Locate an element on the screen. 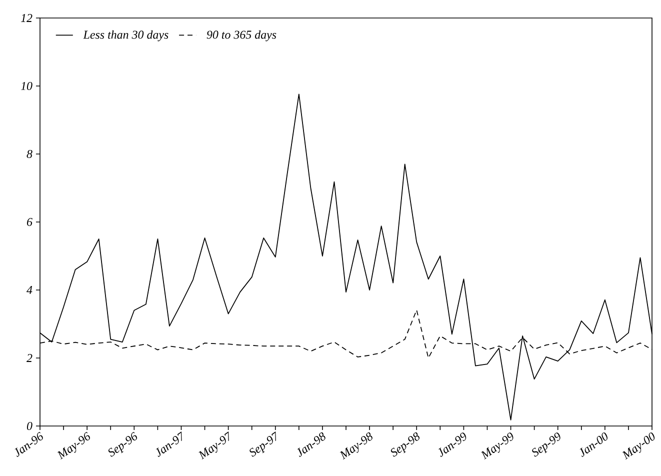 This screenshot has height=476, width=661. legend-label: 90 to 365 days is located at coordinates (241, 36).